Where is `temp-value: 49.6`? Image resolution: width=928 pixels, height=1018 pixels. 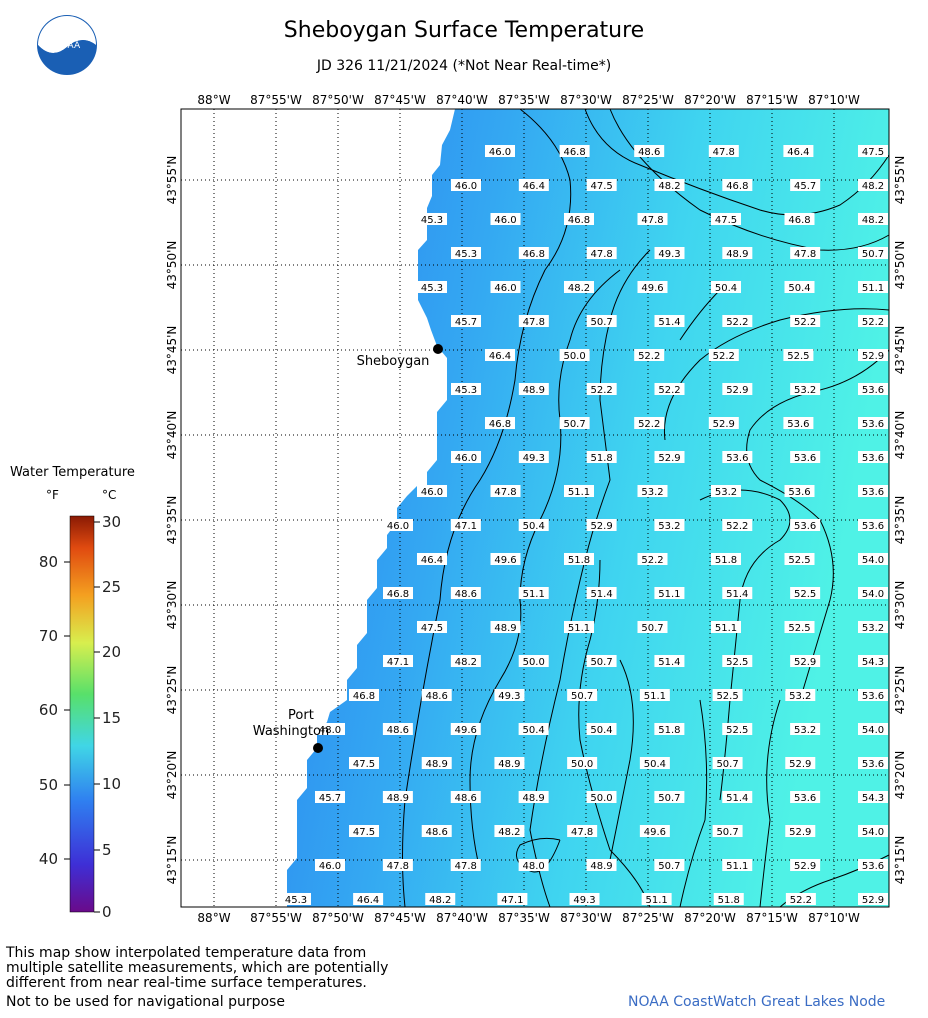
temp-value: 49.6 is located at coordinates (466, 730).